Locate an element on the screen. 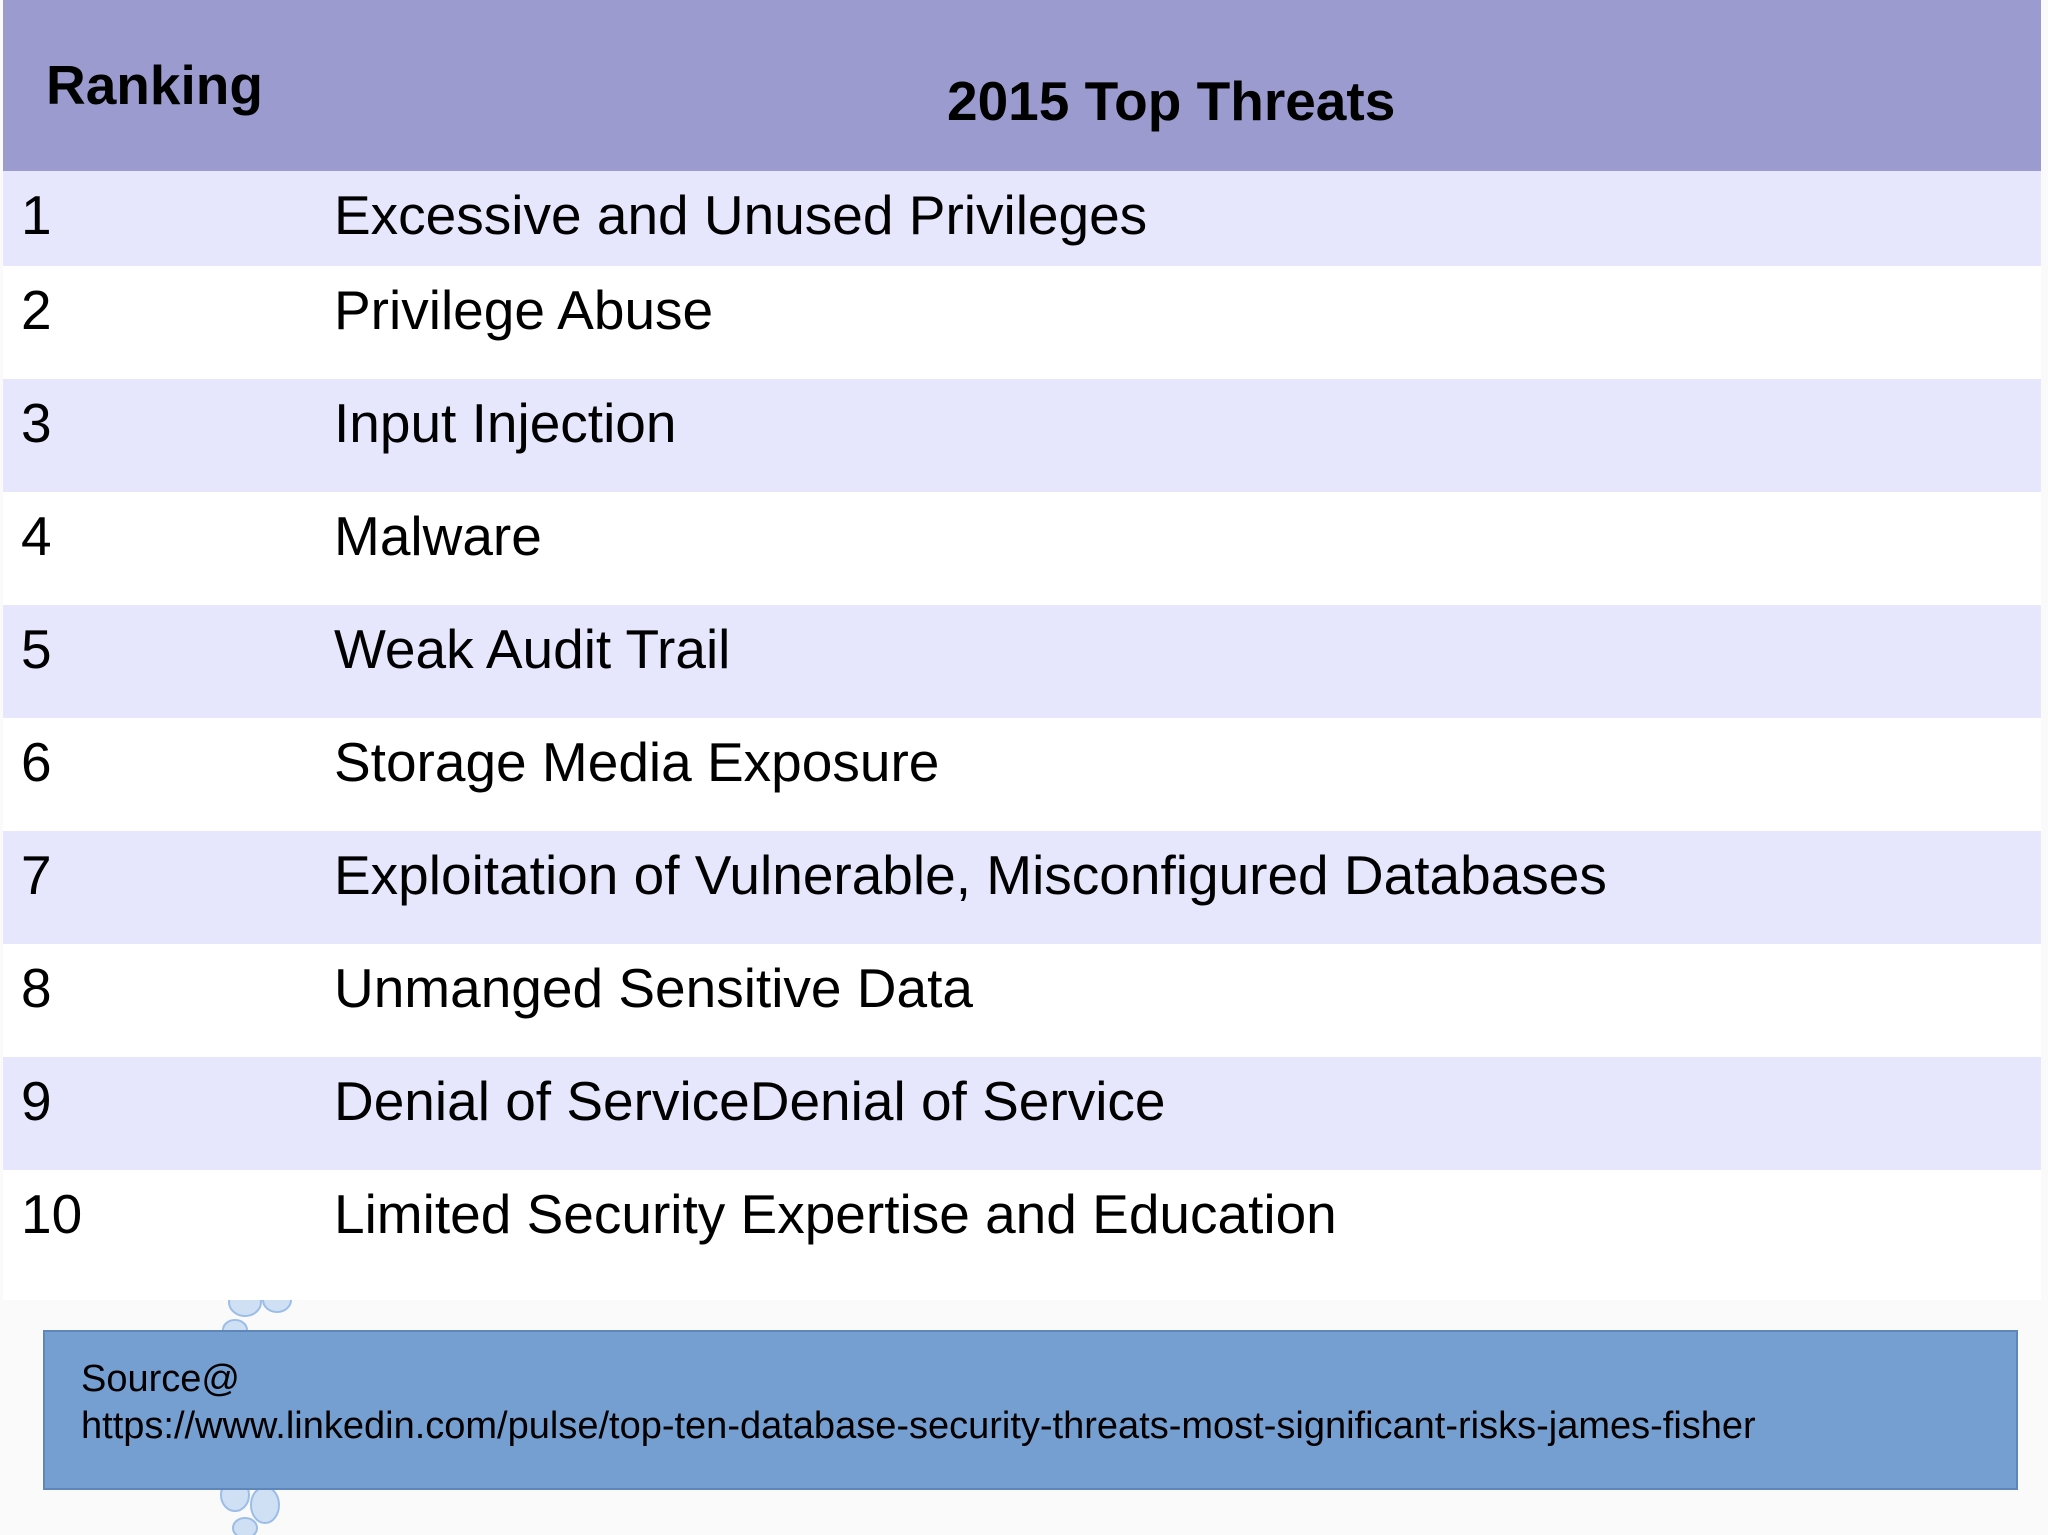 The image size is (2048, 1535). rank-cell: 7 is located at coordinates (36, 875).